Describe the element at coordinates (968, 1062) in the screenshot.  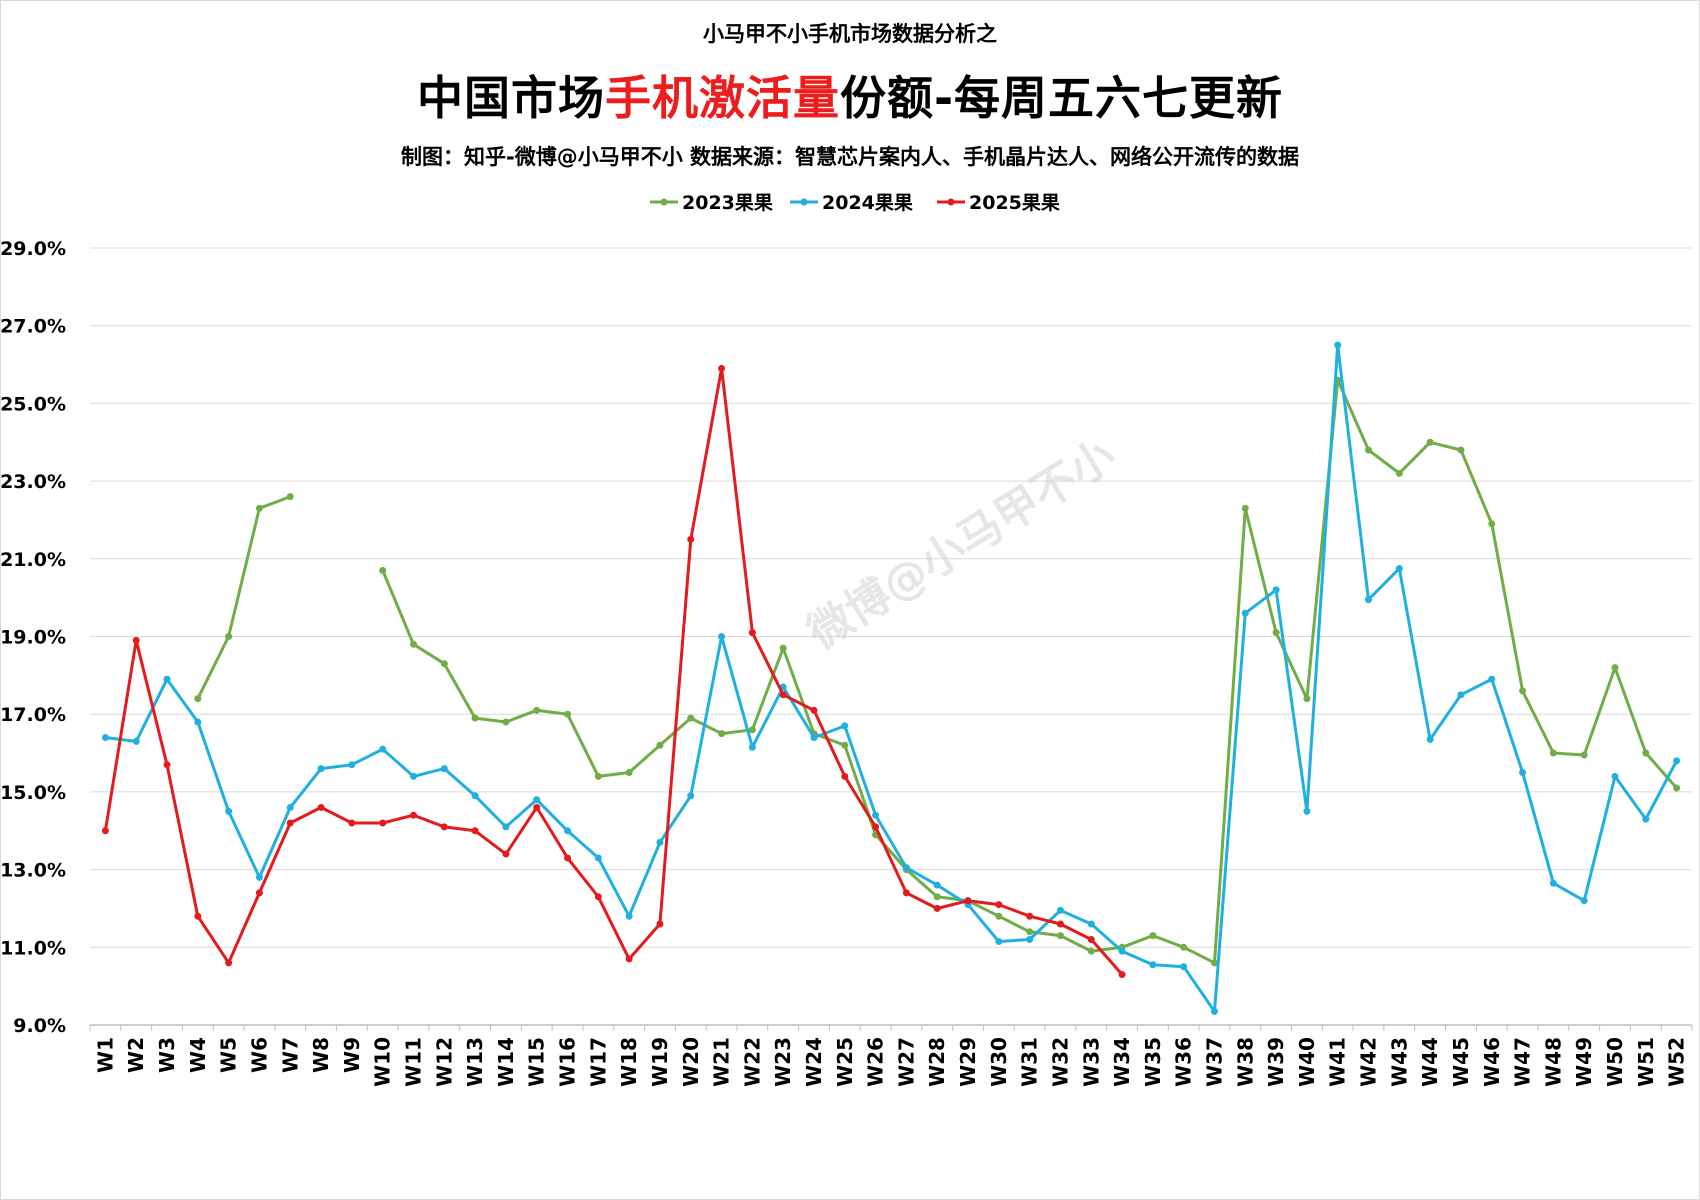
I see `x-tick-label: W29` at that location.